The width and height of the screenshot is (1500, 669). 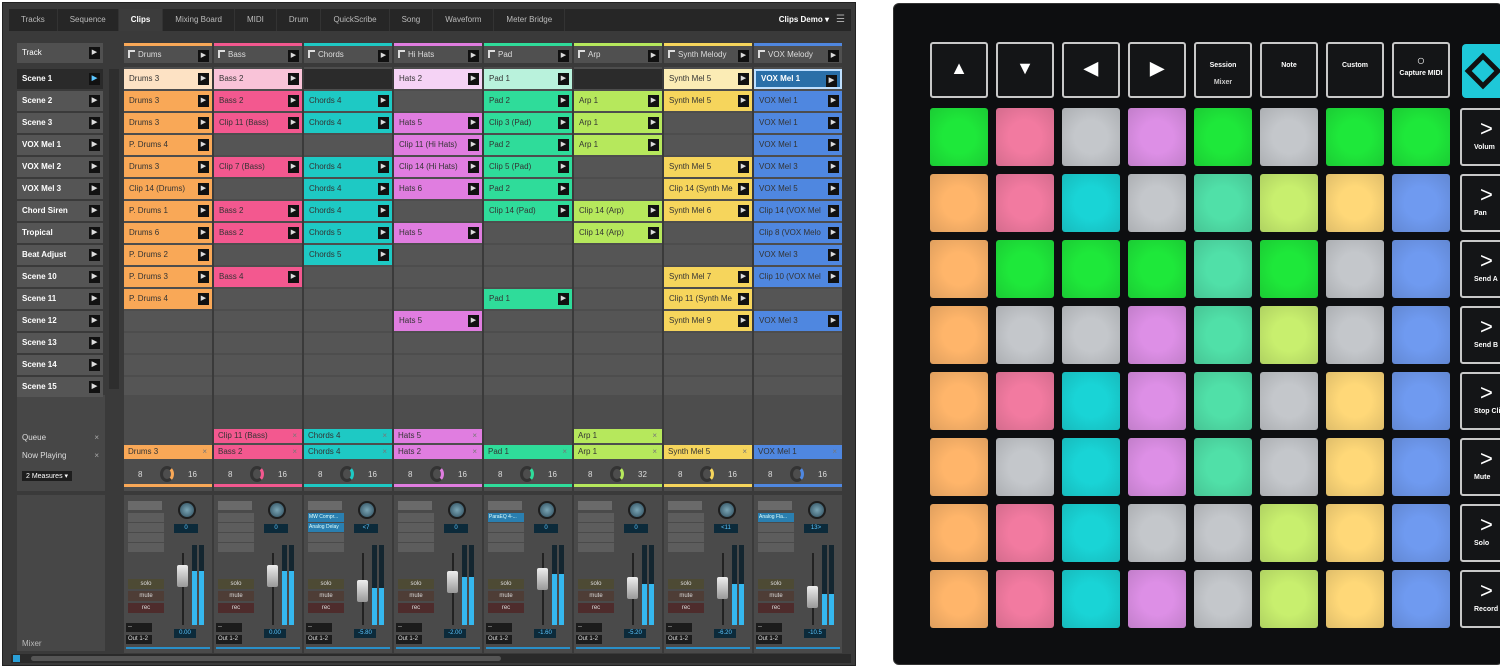 What do you see at coordinates (168, 255) in the screenshot?
I see `clip-slot: P. Drums 2 ▶` at bounding box center [168, 255].